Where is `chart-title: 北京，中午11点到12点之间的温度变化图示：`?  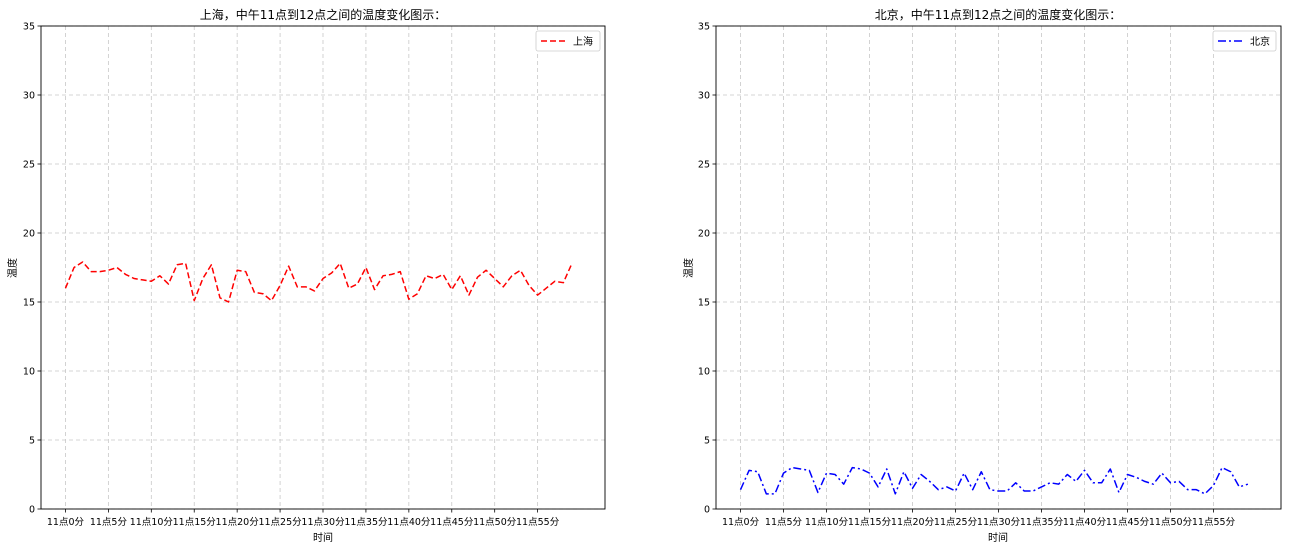 chart-title: 北京，中午11点到12点之间的温度变化图示： is located at coordinates (998, 14).